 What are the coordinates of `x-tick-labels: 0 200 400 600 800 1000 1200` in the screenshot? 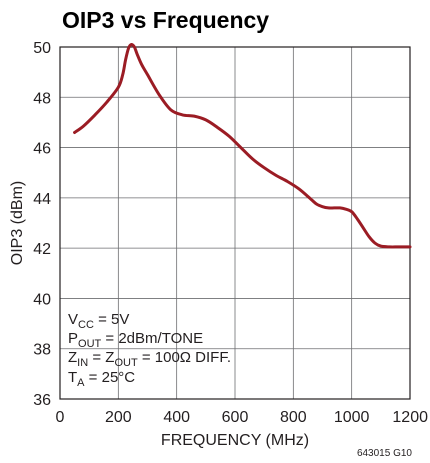 It's located at (242, 417).